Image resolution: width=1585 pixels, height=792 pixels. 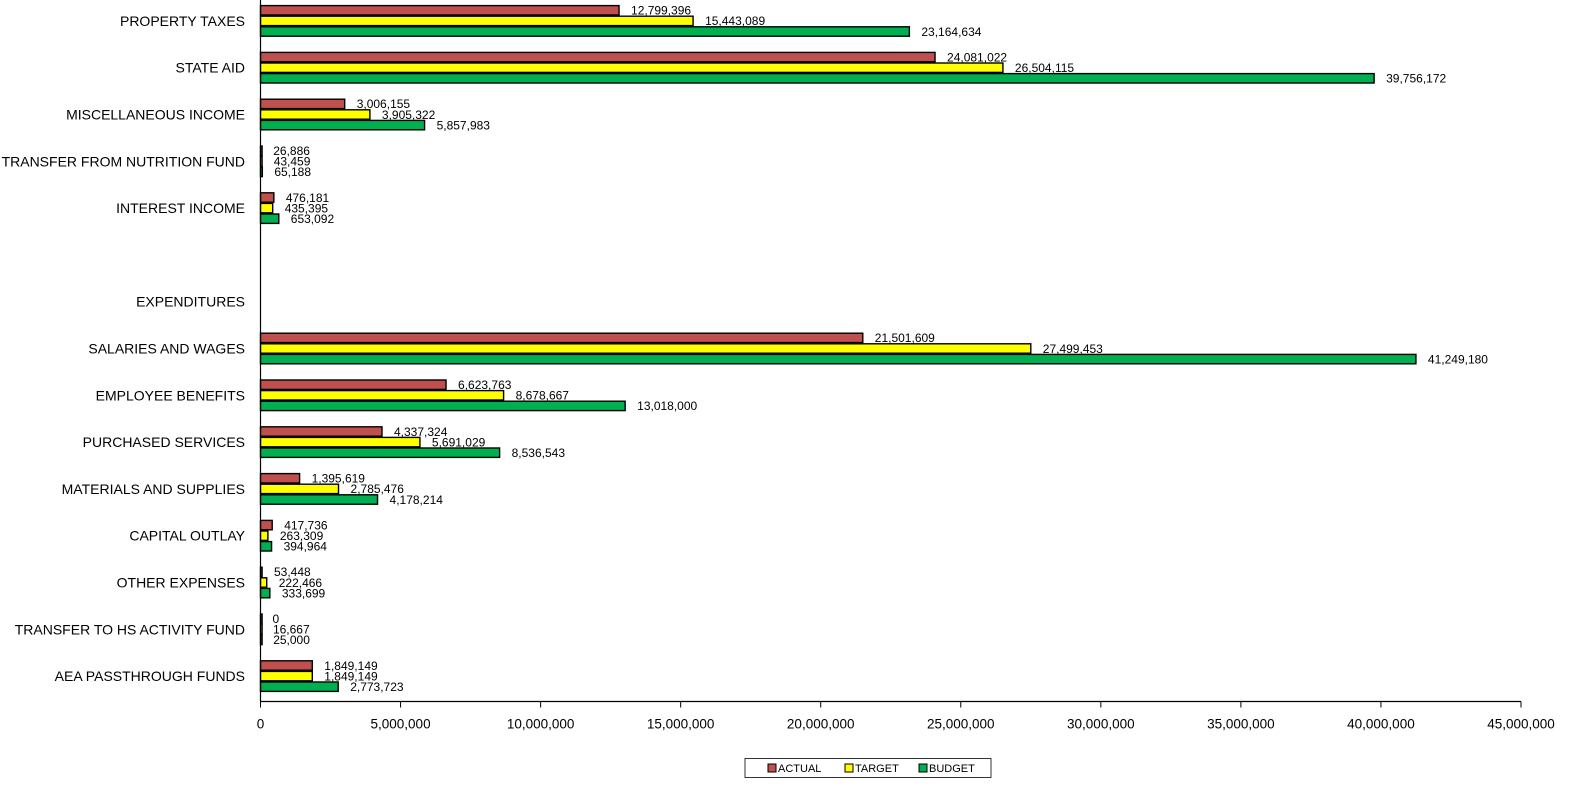 I want to click on category-label: PROPERTY TAXES, so click(x=182, y=21).